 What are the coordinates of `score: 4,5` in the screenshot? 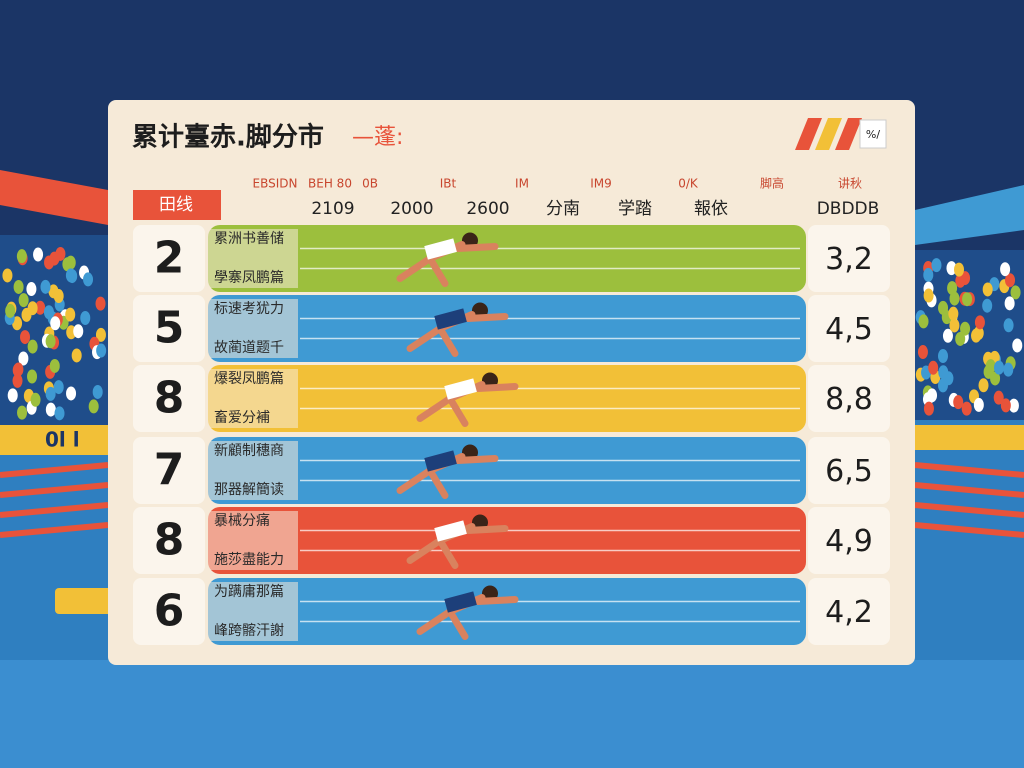 It's located at (849, 329).